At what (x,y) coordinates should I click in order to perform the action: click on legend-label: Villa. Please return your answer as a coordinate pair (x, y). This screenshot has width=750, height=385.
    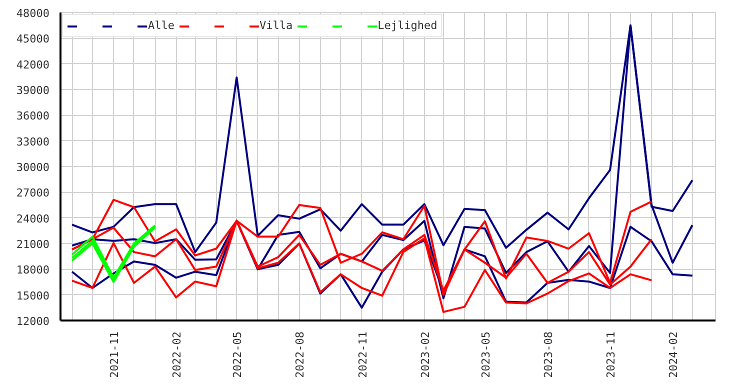
    Looking at the image, I should click on (276, 25).